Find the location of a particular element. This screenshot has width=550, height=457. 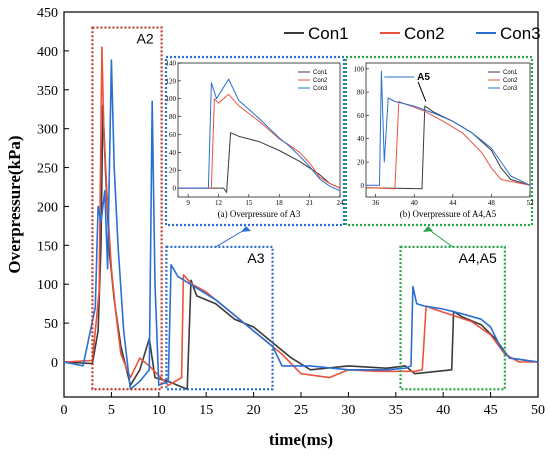

legend-label: Con1 is located at coordinates (328, 33).